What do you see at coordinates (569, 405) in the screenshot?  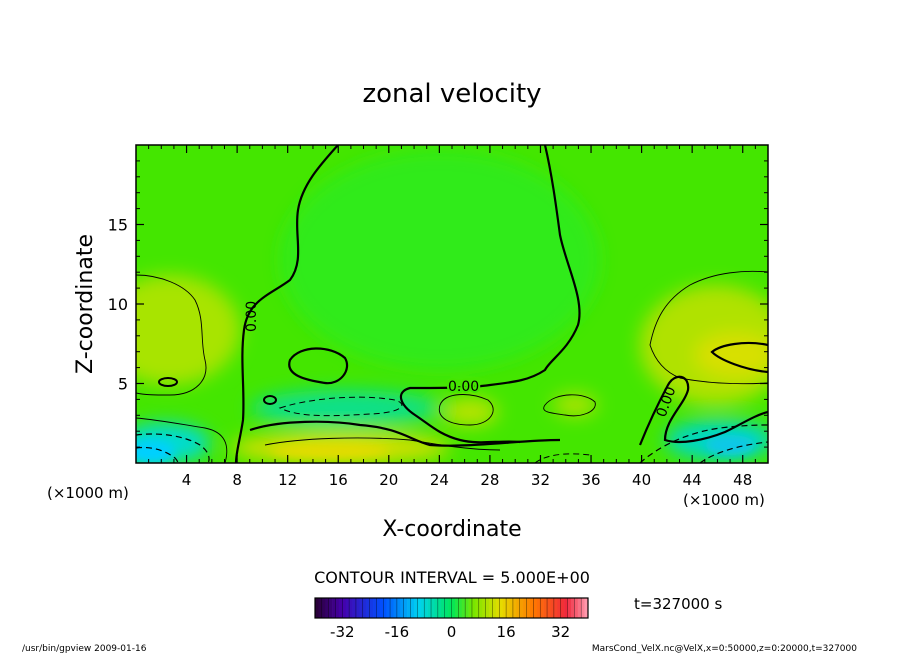 I see `contour-thin-blob-b` at bounding box center [569, 405].